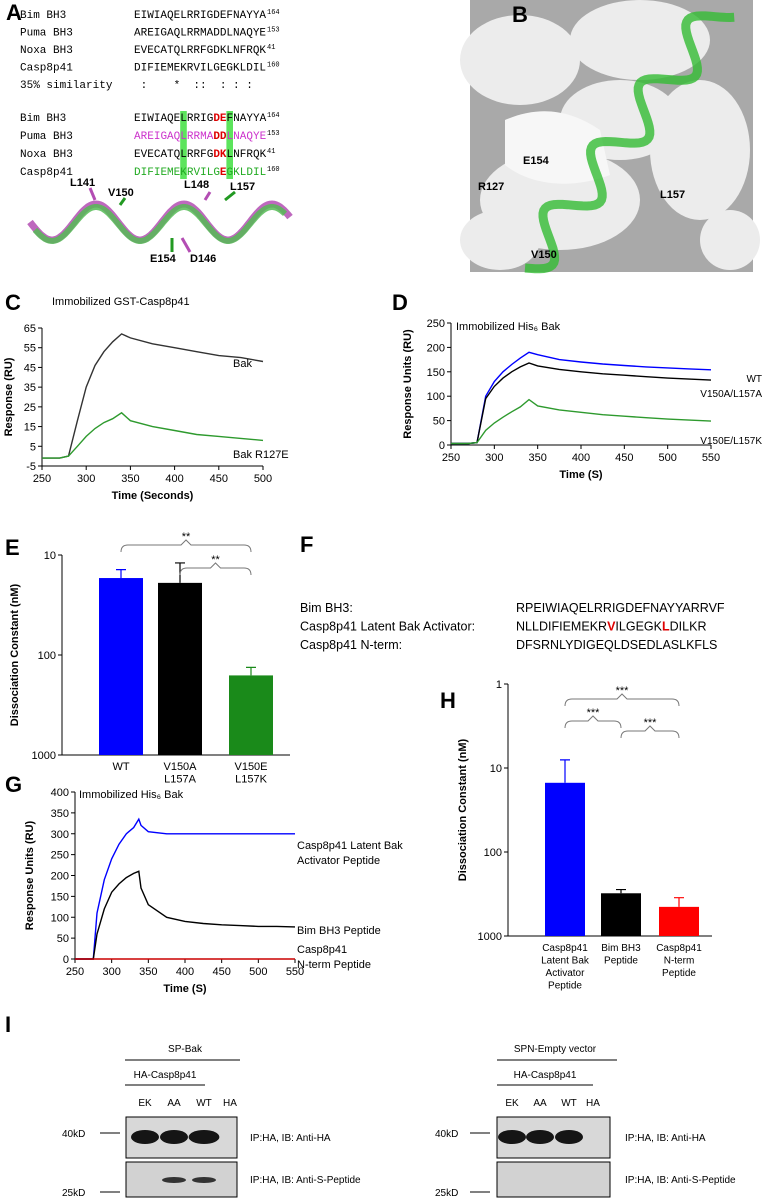 The image size is (765, 1199). What do you see at coordinates (679, 961) in the screenshot?
I see `category-label: N-term` at bounding box center [679, 961].